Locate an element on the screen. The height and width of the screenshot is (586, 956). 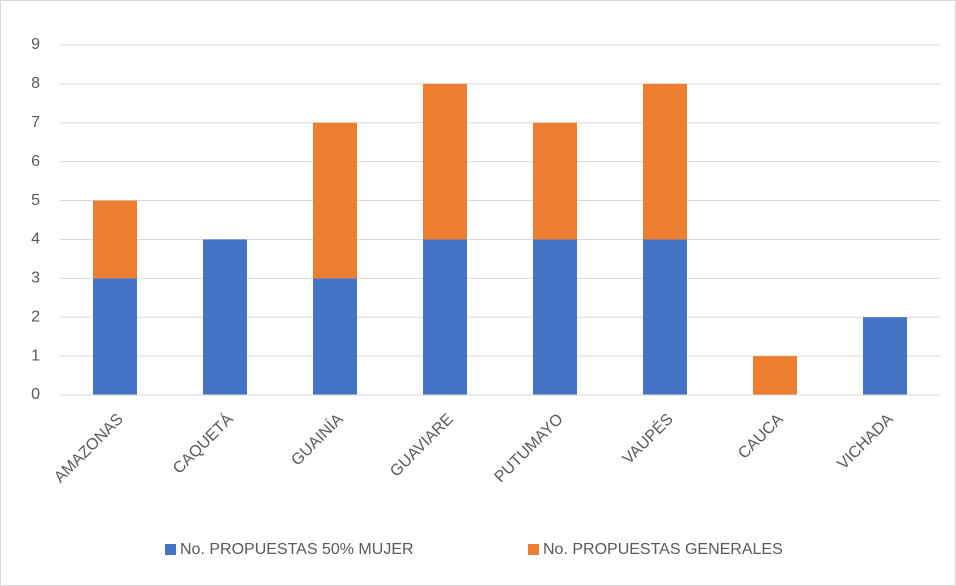
y-tick-label: 0 is located at coordinates (35, 394).